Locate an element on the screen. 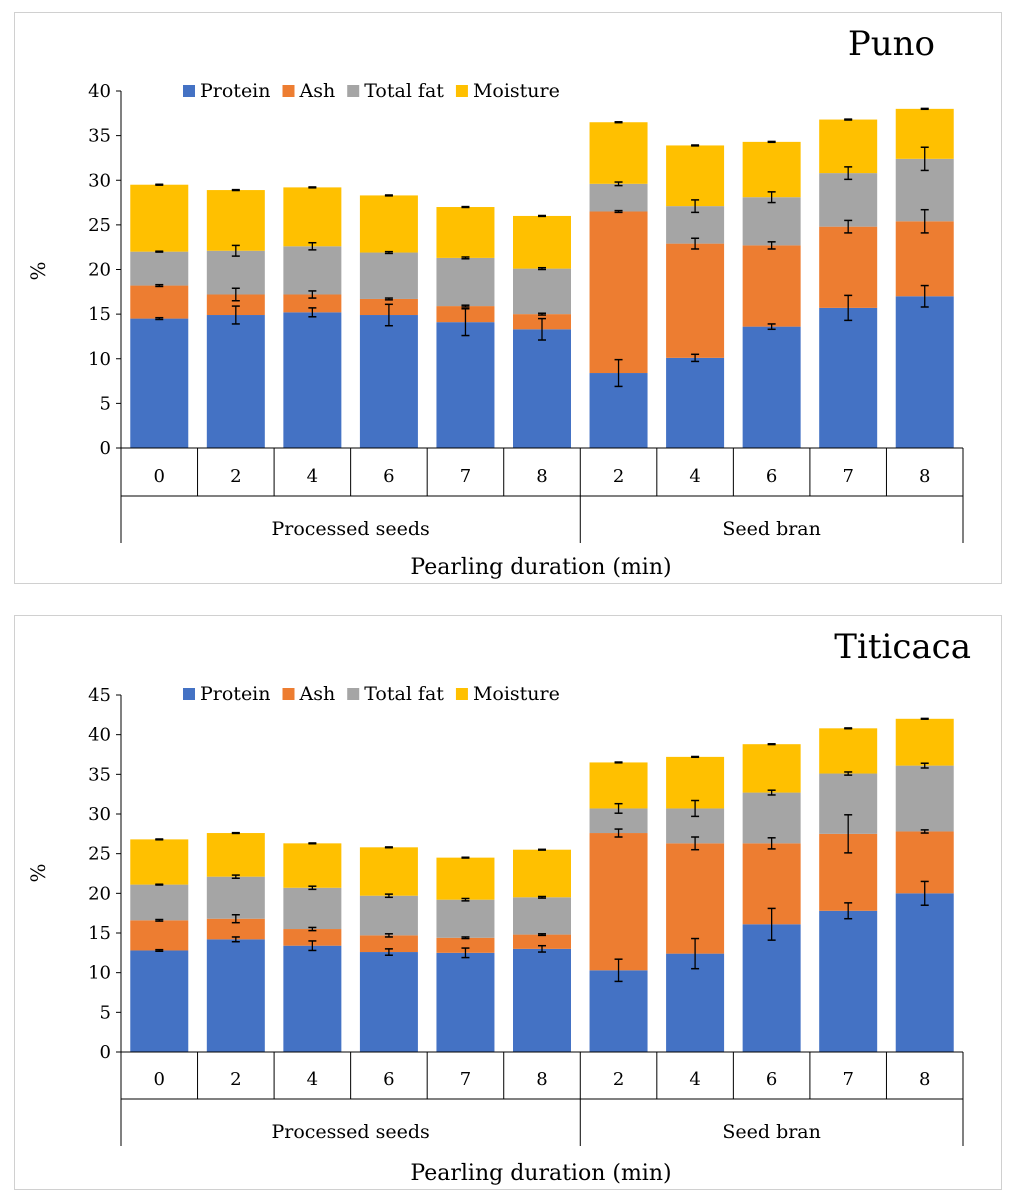  x-tick-label: 2 is located at coordinates (235, 476).